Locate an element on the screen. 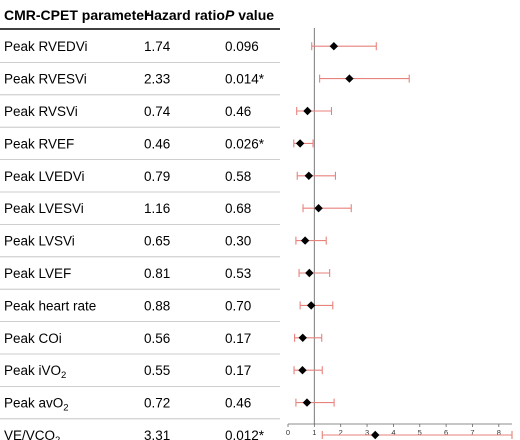 The image size is (520, 440). x-tick-label: 8 is located at coordinates (499, 432).